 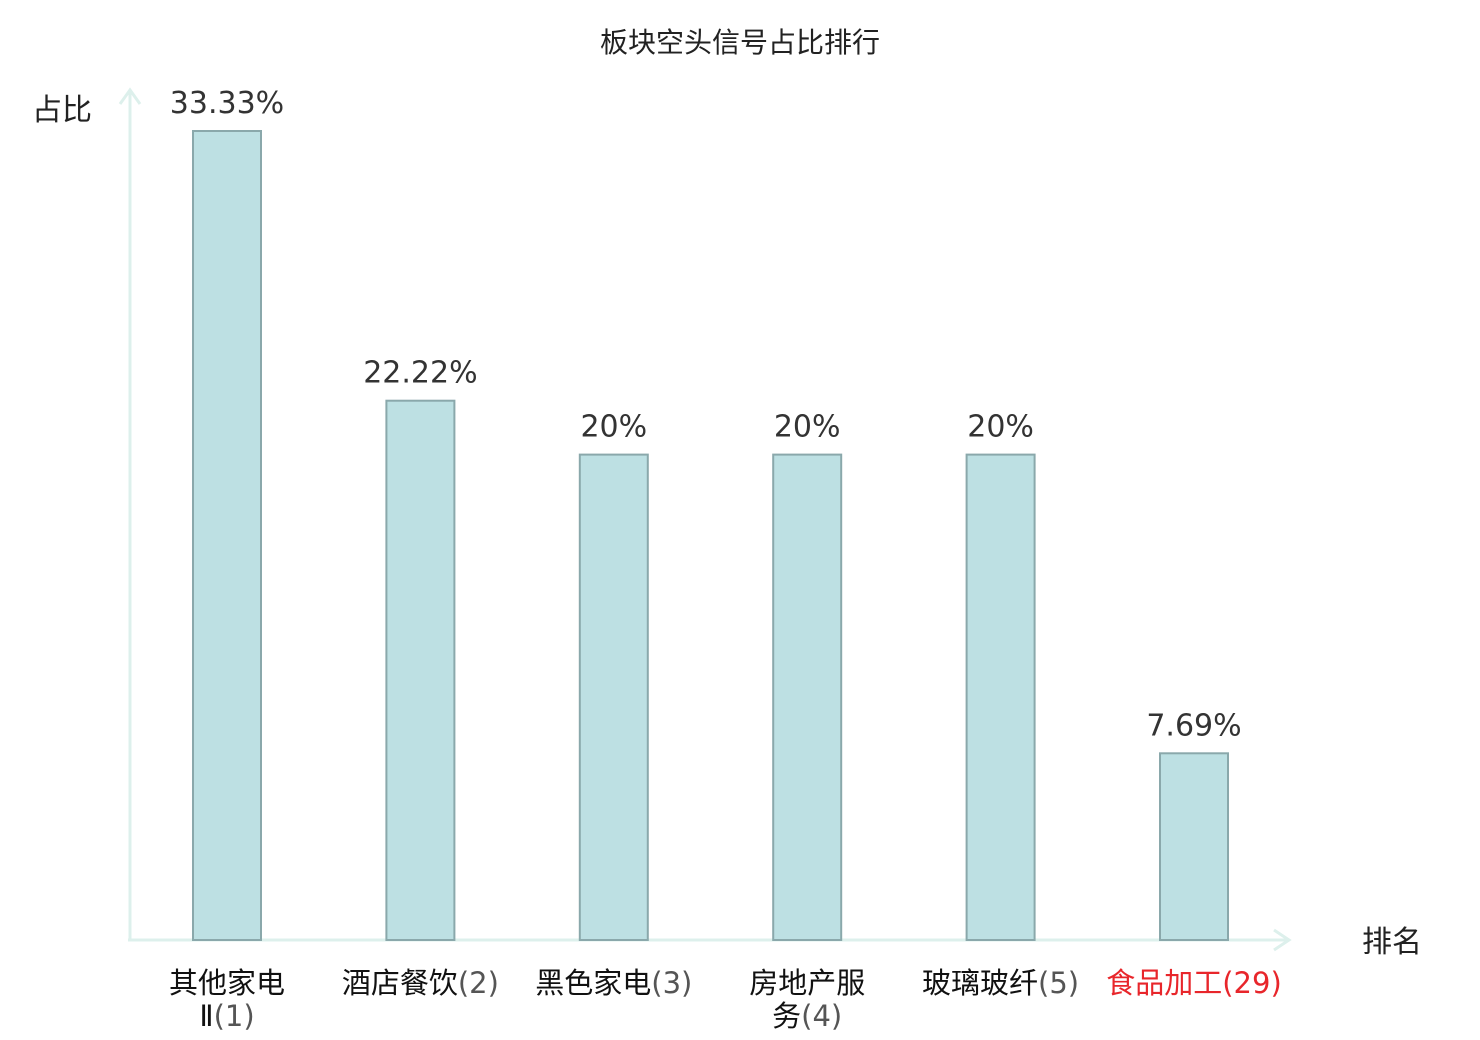 What do you see at coordinates (130, 513) in the screenshot?
I see `y-axis` at bounding box center [130, 513].